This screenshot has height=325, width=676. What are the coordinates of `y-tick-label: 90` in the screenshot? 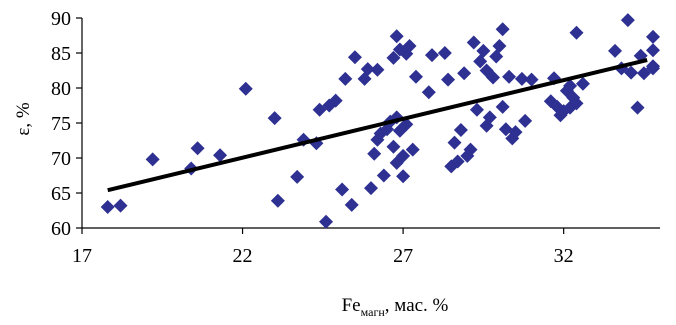 It's located at (61, 19).